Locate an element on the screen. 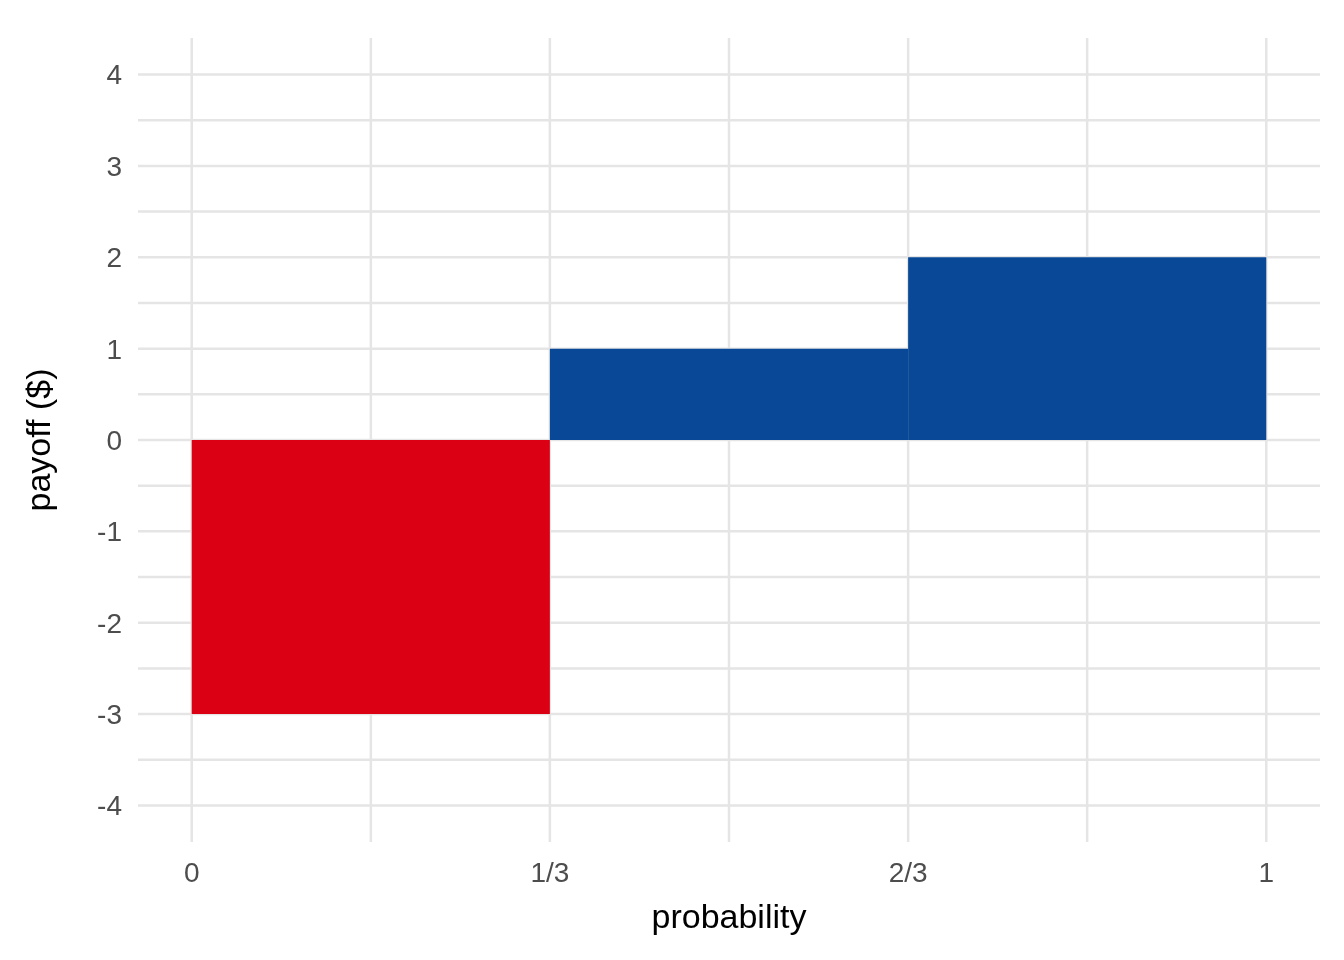 Image resolution: width=1344 pixels, height=960 pixels. y-tick-label: -2 is located at coordinates (109, 623).